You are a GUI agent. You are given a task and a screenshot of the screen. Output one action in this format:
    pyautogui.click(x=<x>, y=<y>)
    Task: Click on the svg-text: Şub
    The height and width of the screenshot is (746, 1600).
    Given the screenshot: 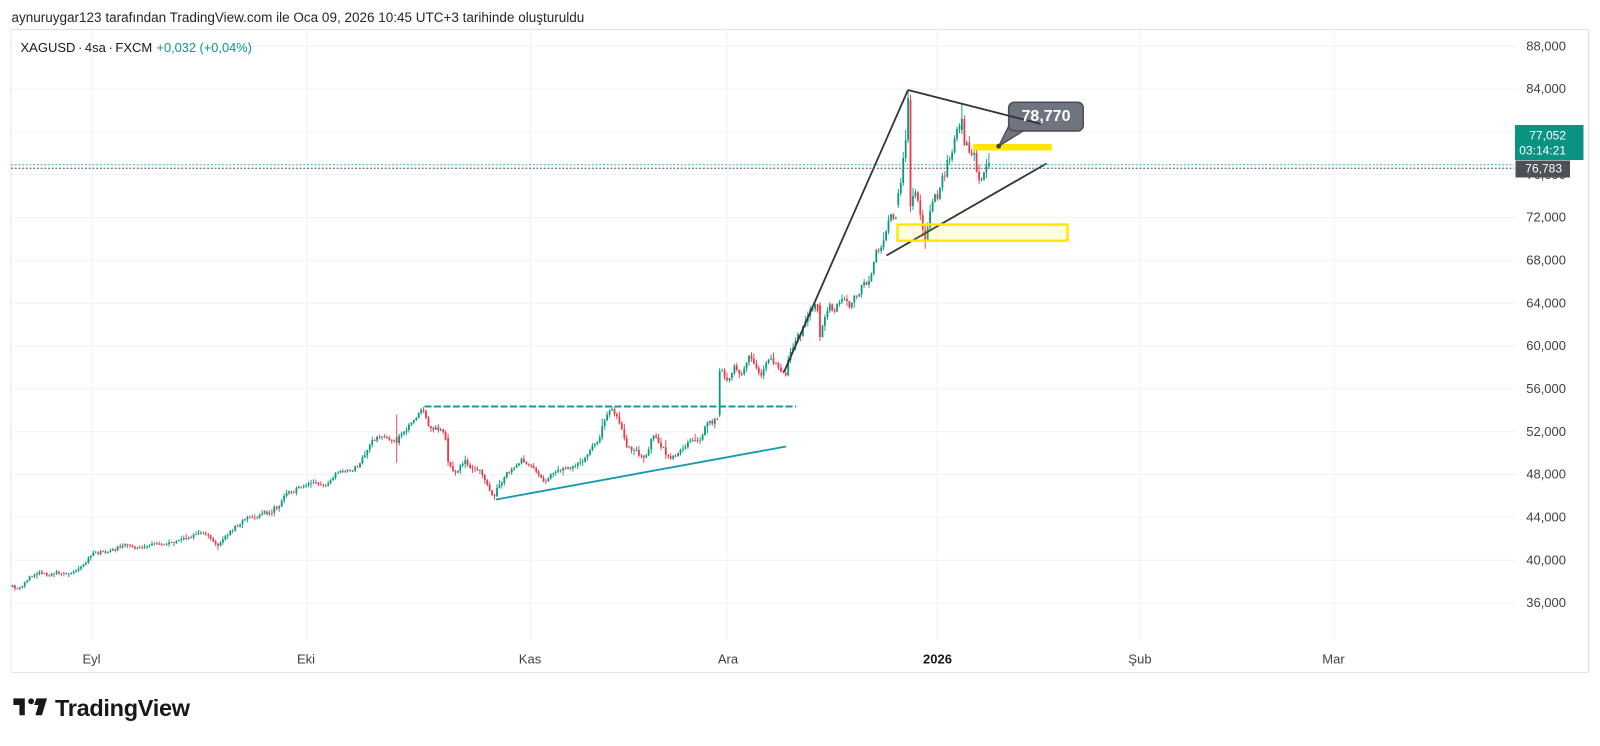 What is the action you would take?
    pyautogui.click(x=1139, y=659)
    